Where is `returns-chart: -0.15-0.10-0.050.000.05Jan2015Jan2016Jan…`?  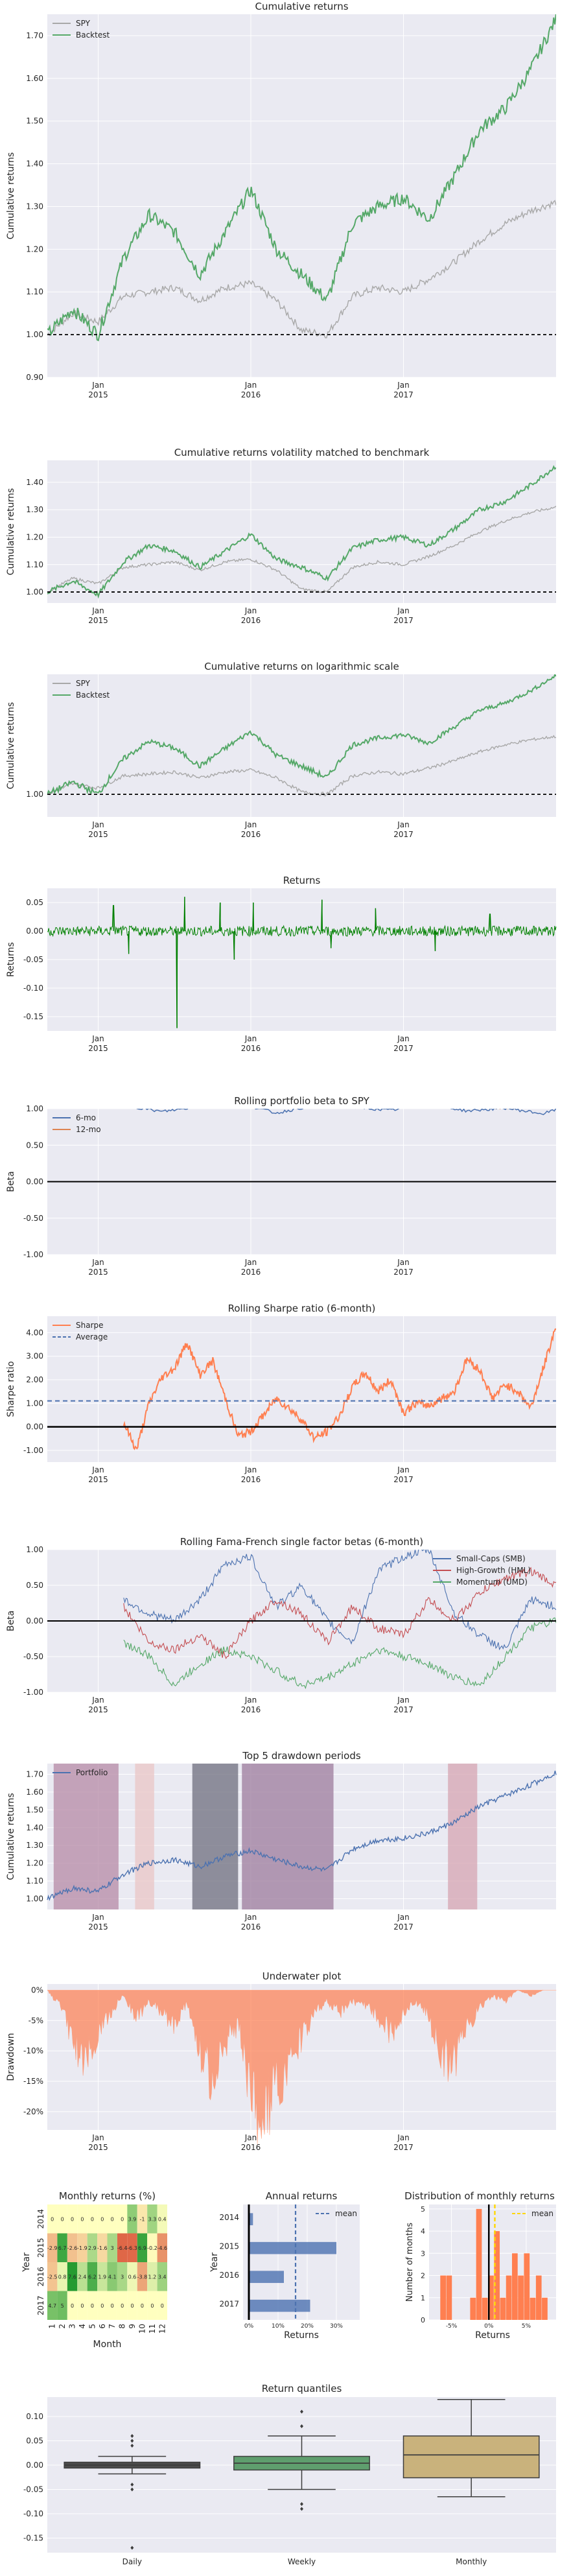
returns-chart: -0.15-0.10-0.050.000.05Jan2015Jan2016Jan… is located at coordinates (281, 964).